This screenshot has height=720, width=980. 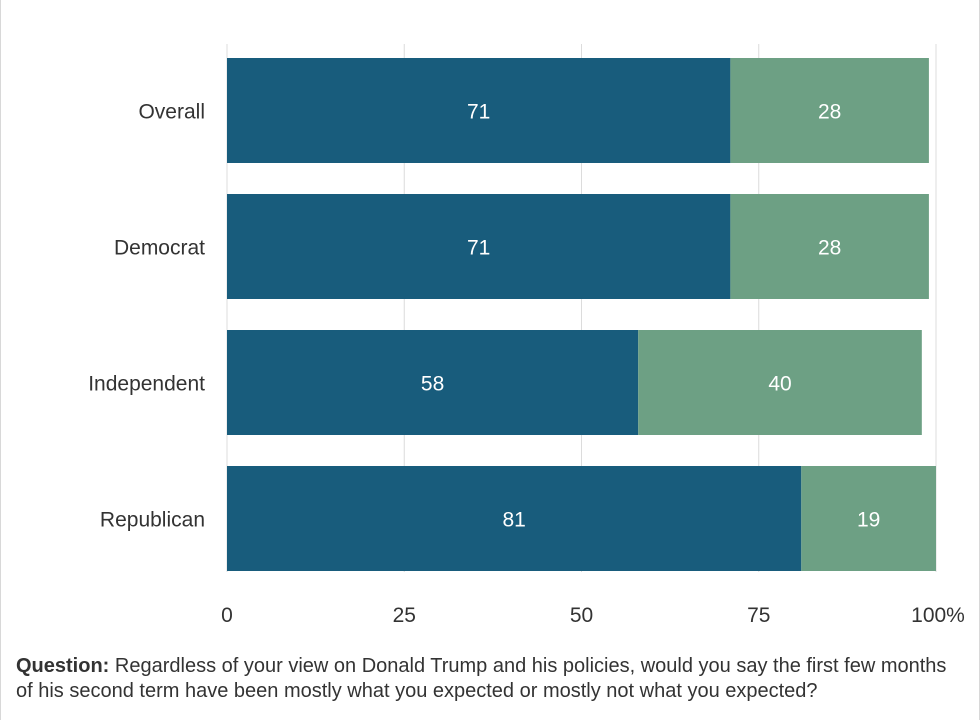 I want to click on bar-republican-seg1, so click(x=514, y=518).